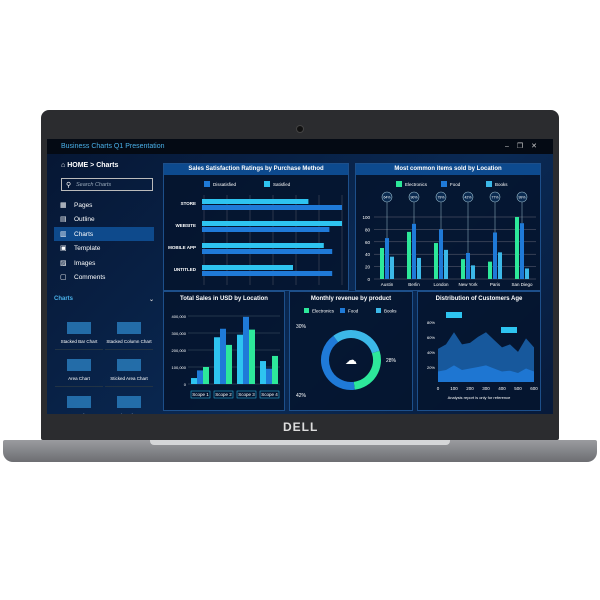 This screenshot has width=600, height=600. What do you see at coordinates (104, 277) in the screenshot?
I see `sidebar-item-comments: ▢ Comments` at bounding box center [104, 277].